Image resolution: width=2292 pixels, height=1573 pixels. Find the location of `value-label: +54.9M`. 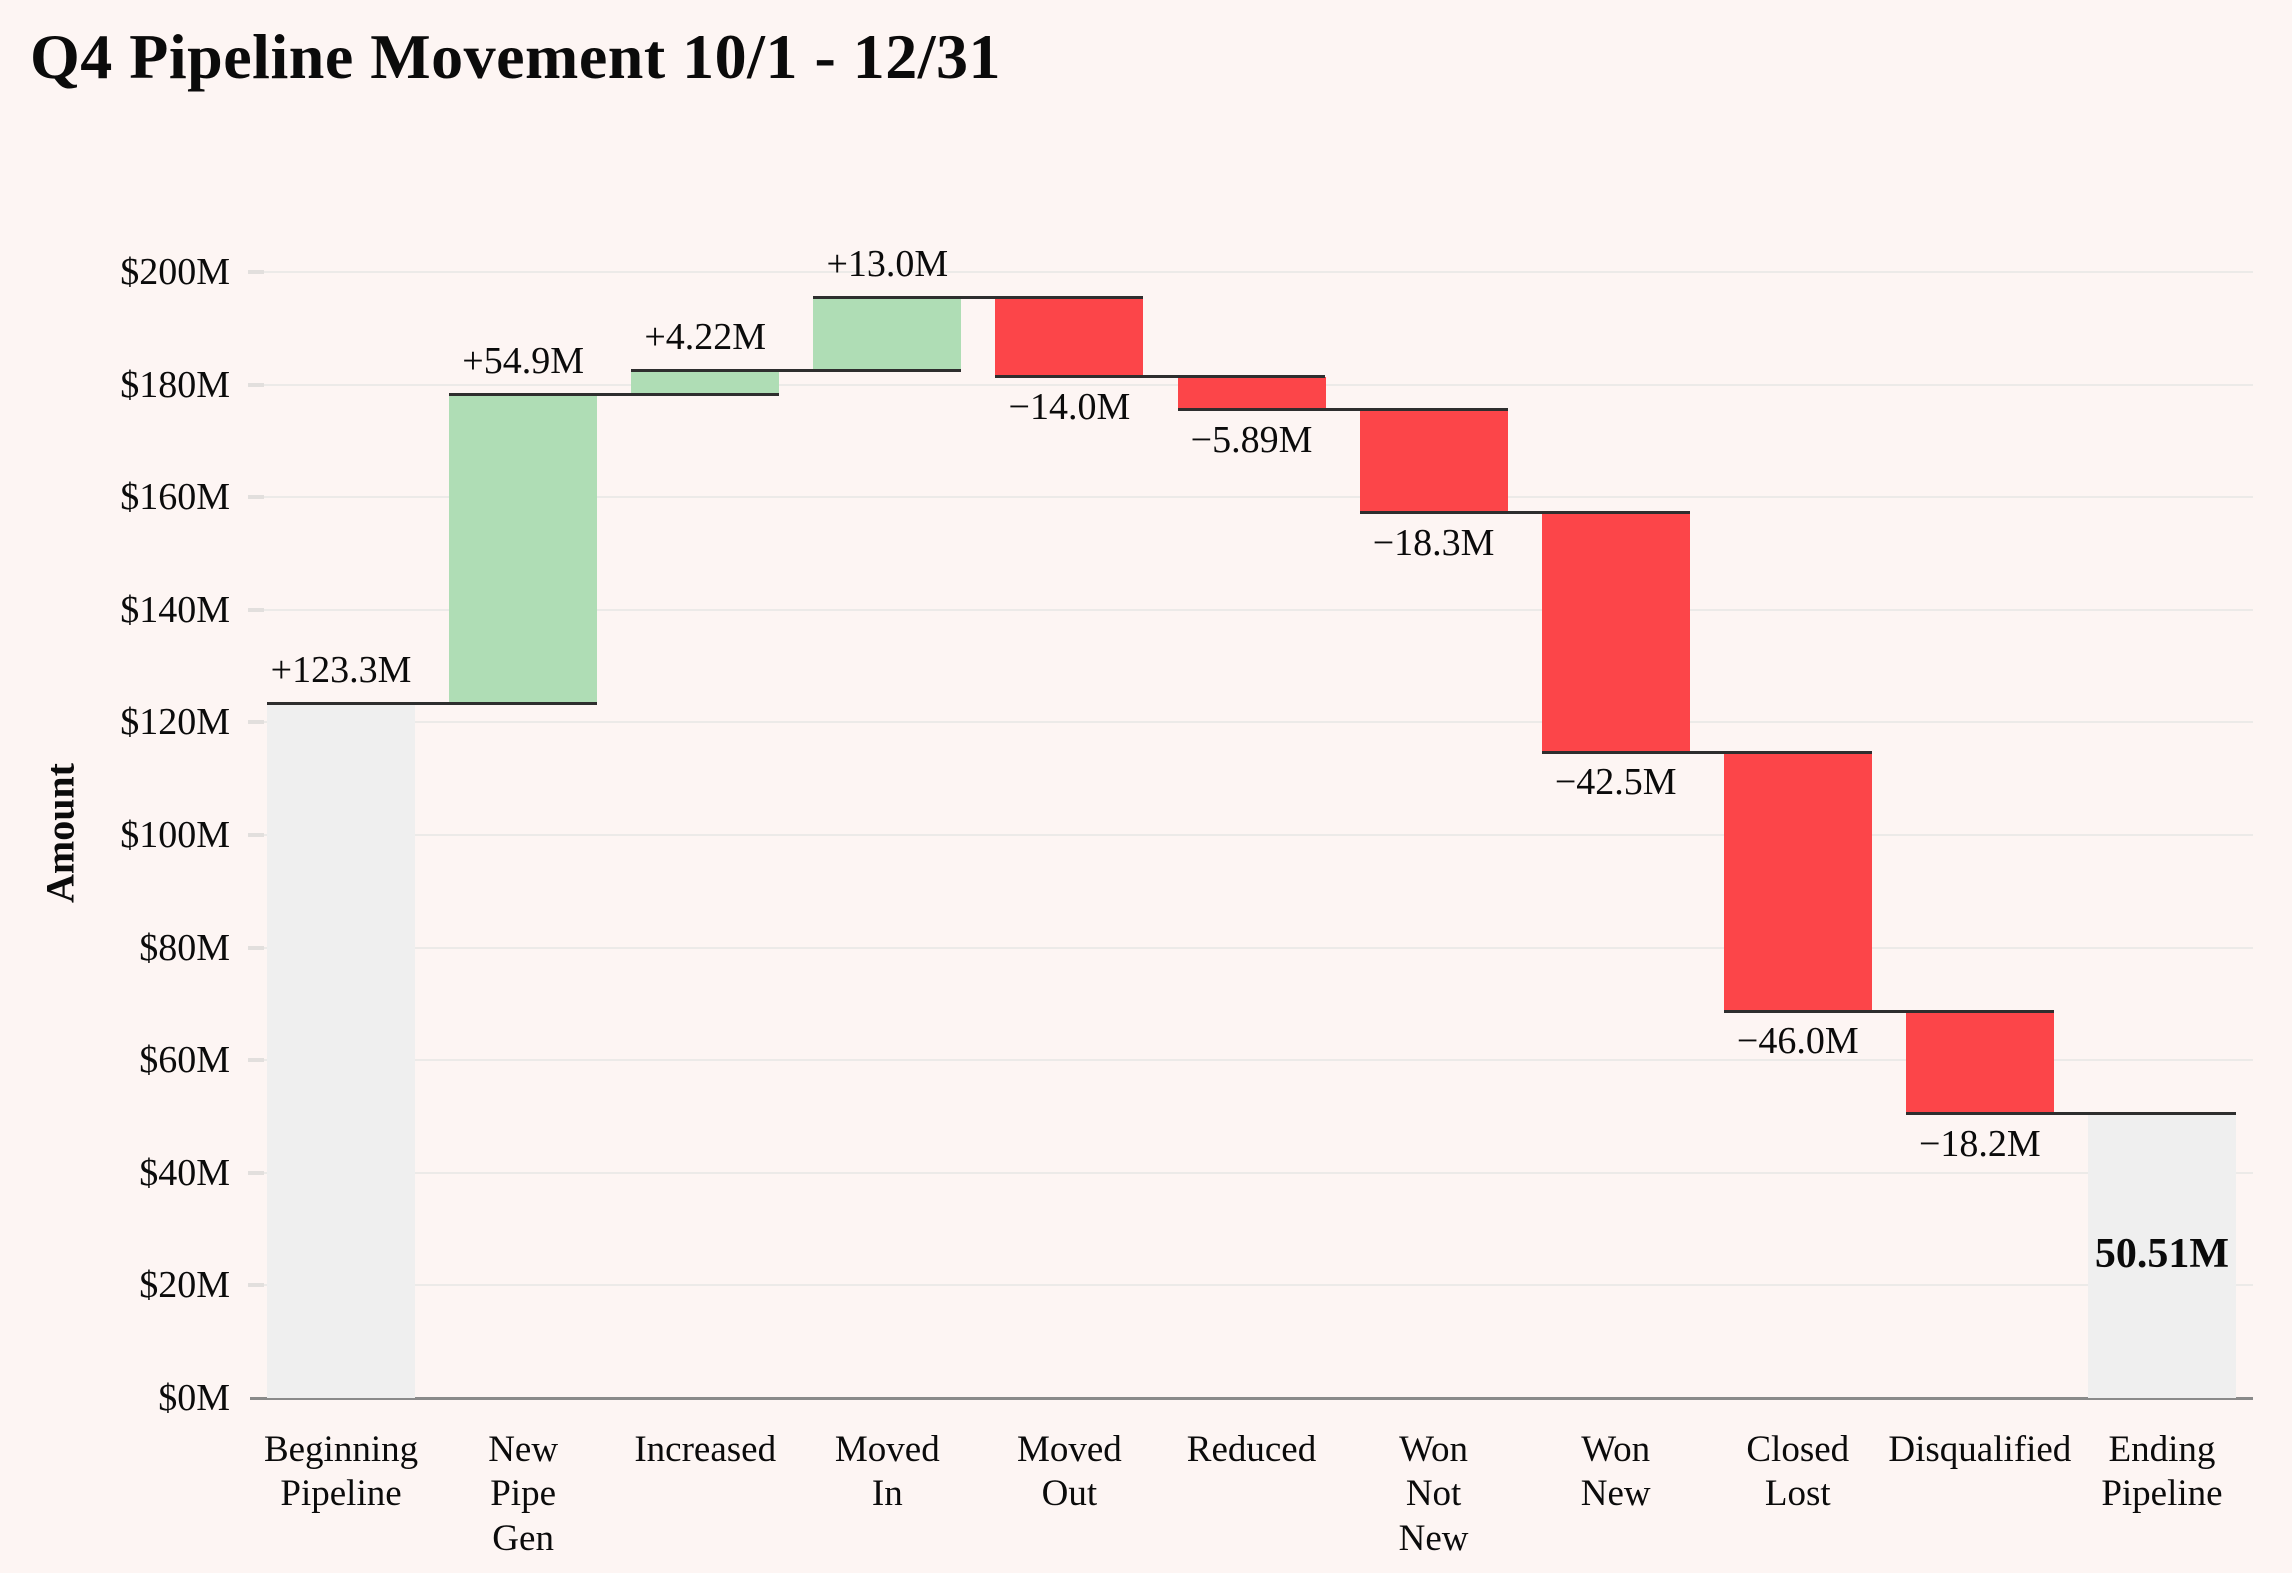

value-label: +54.9M is located at coordinates (523, 360).